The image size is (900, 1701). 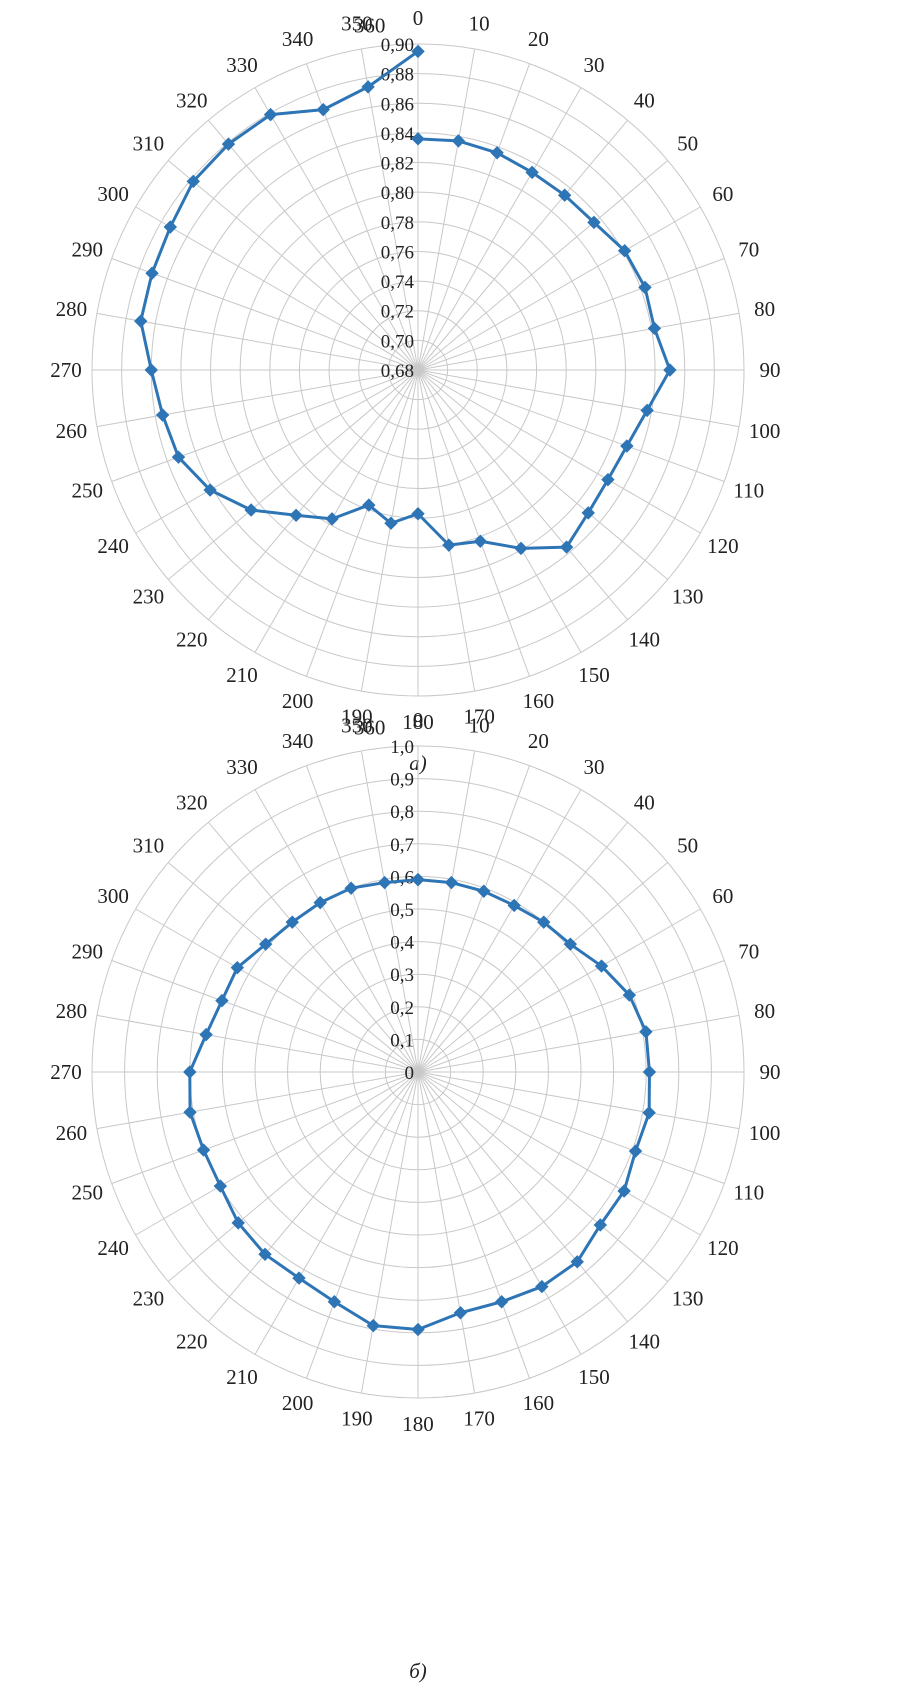 I want to click on radial-tick-label: 0,80, so click(x=397, y=193).